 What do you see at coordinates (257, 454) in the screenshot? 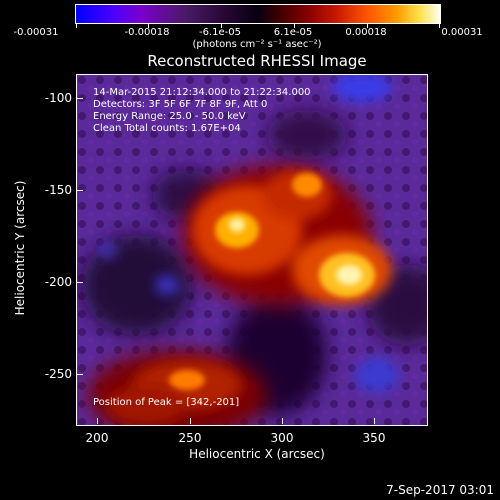
I see `x-axis-label: Heliocentric X (arcsec)` at bounding box center [257, 454].